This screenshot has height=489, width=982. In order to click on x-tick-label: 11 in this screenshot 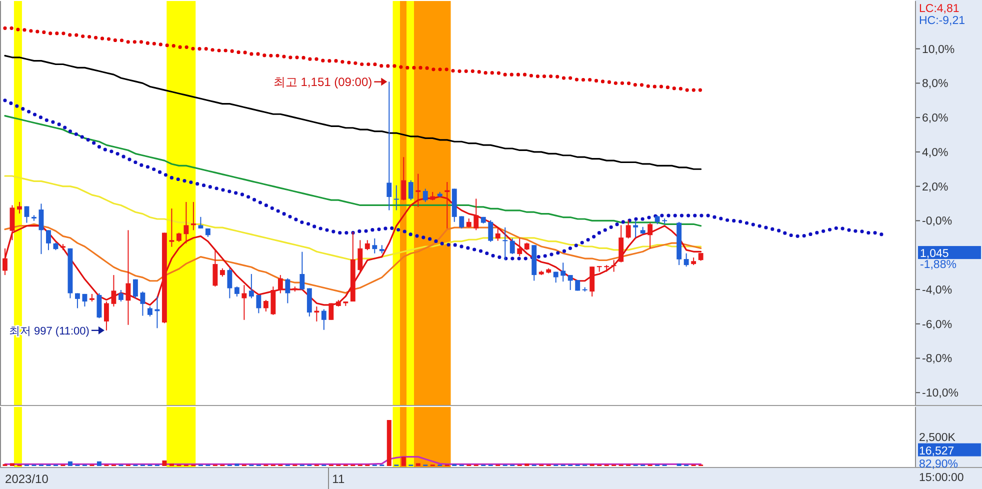, I will do `click(338, 479)`.